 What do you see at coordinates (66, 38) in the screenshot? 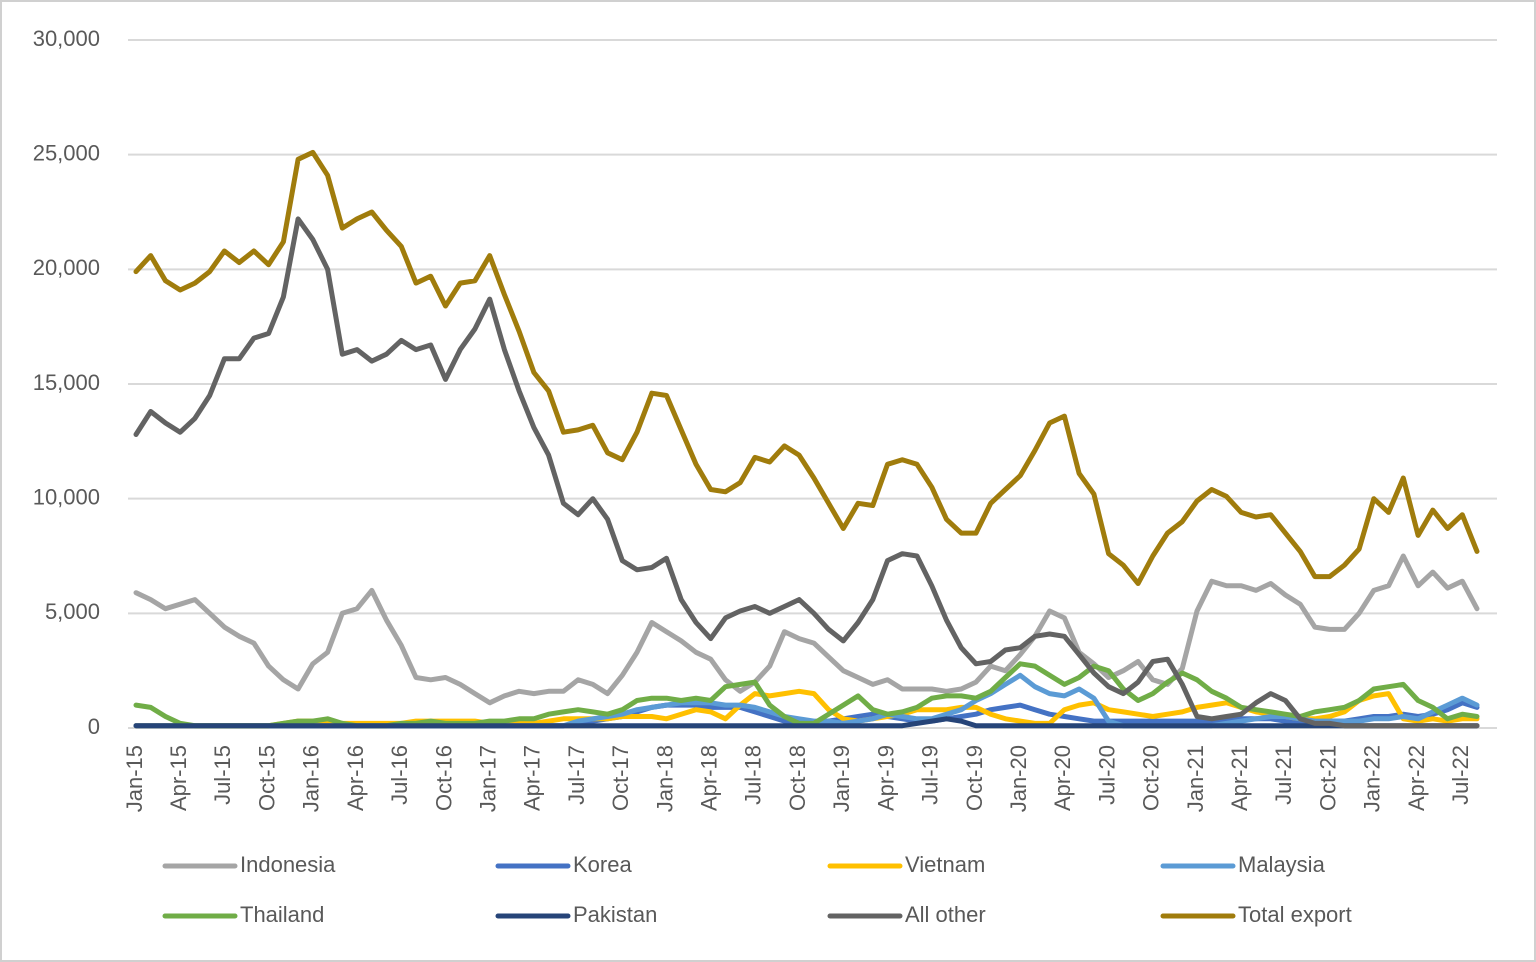
I see `y-tick-label: 30,000` at bounding box center [66, 38].